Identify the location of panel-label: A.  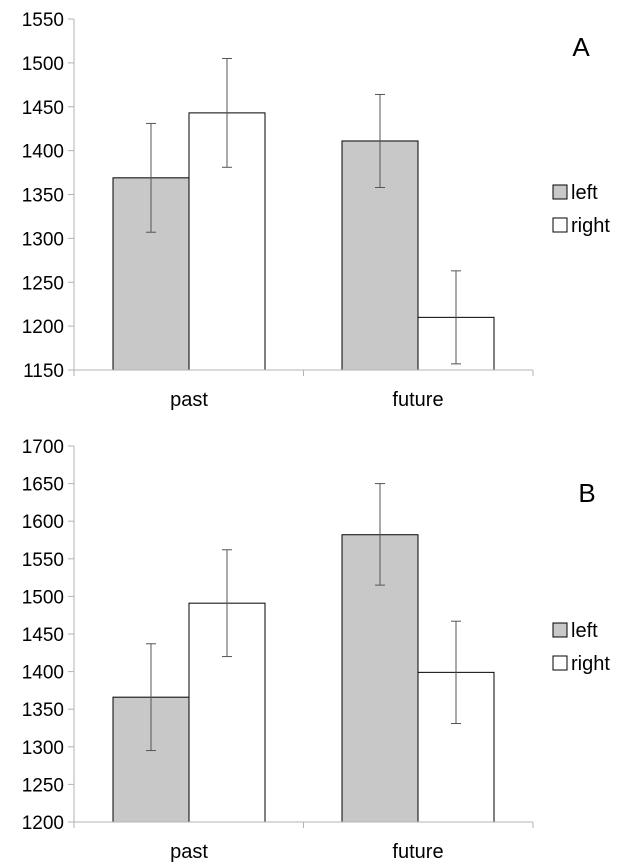
(581, 47).